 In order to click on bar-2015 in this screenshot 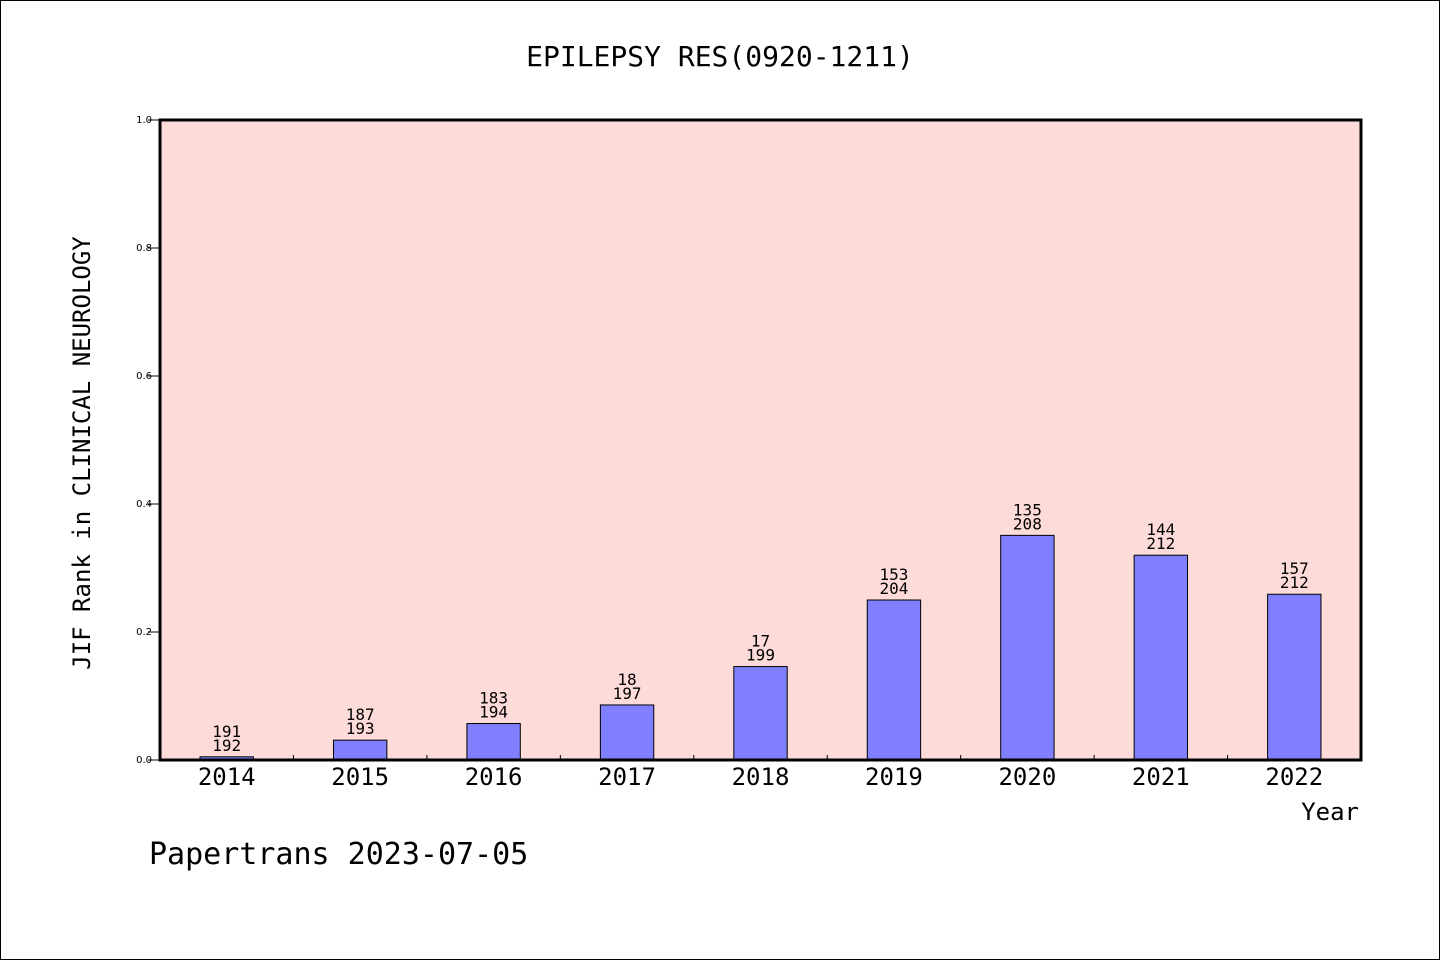, I will do `click(360, 750)`.